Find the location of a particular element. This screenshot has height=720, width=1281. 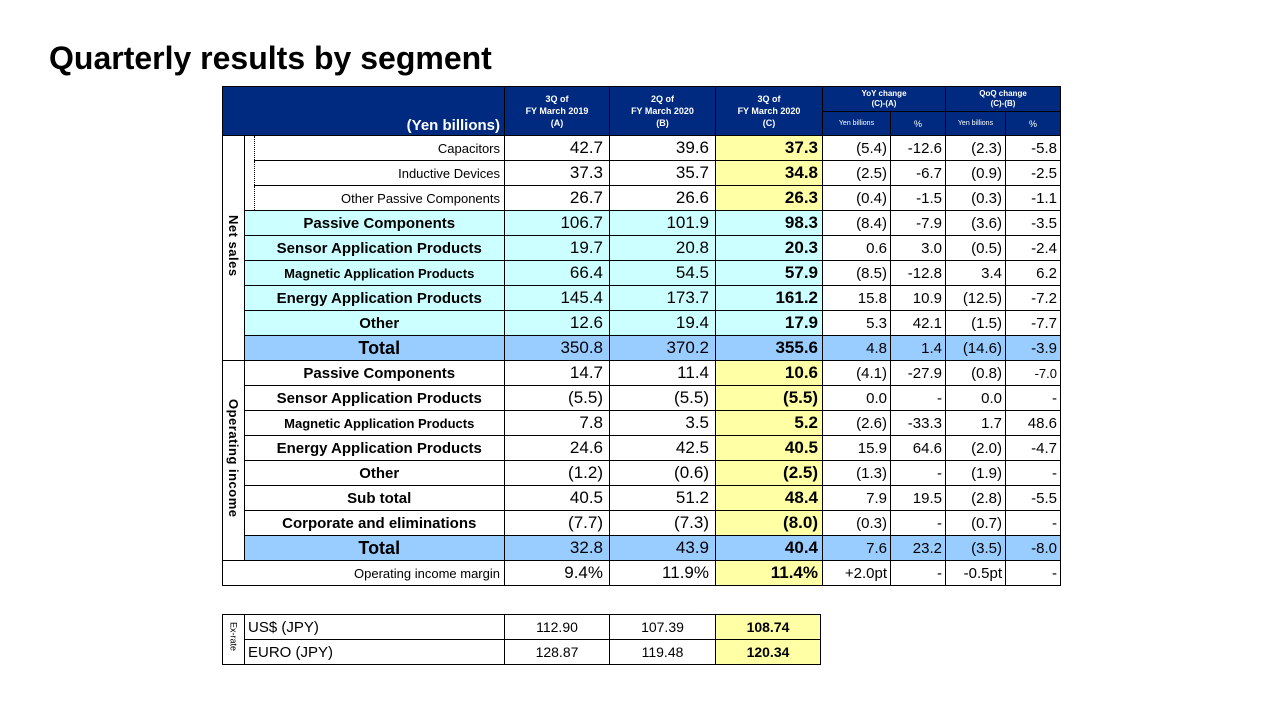

cell-a: (7.7) is located at coordinates (557, 523).